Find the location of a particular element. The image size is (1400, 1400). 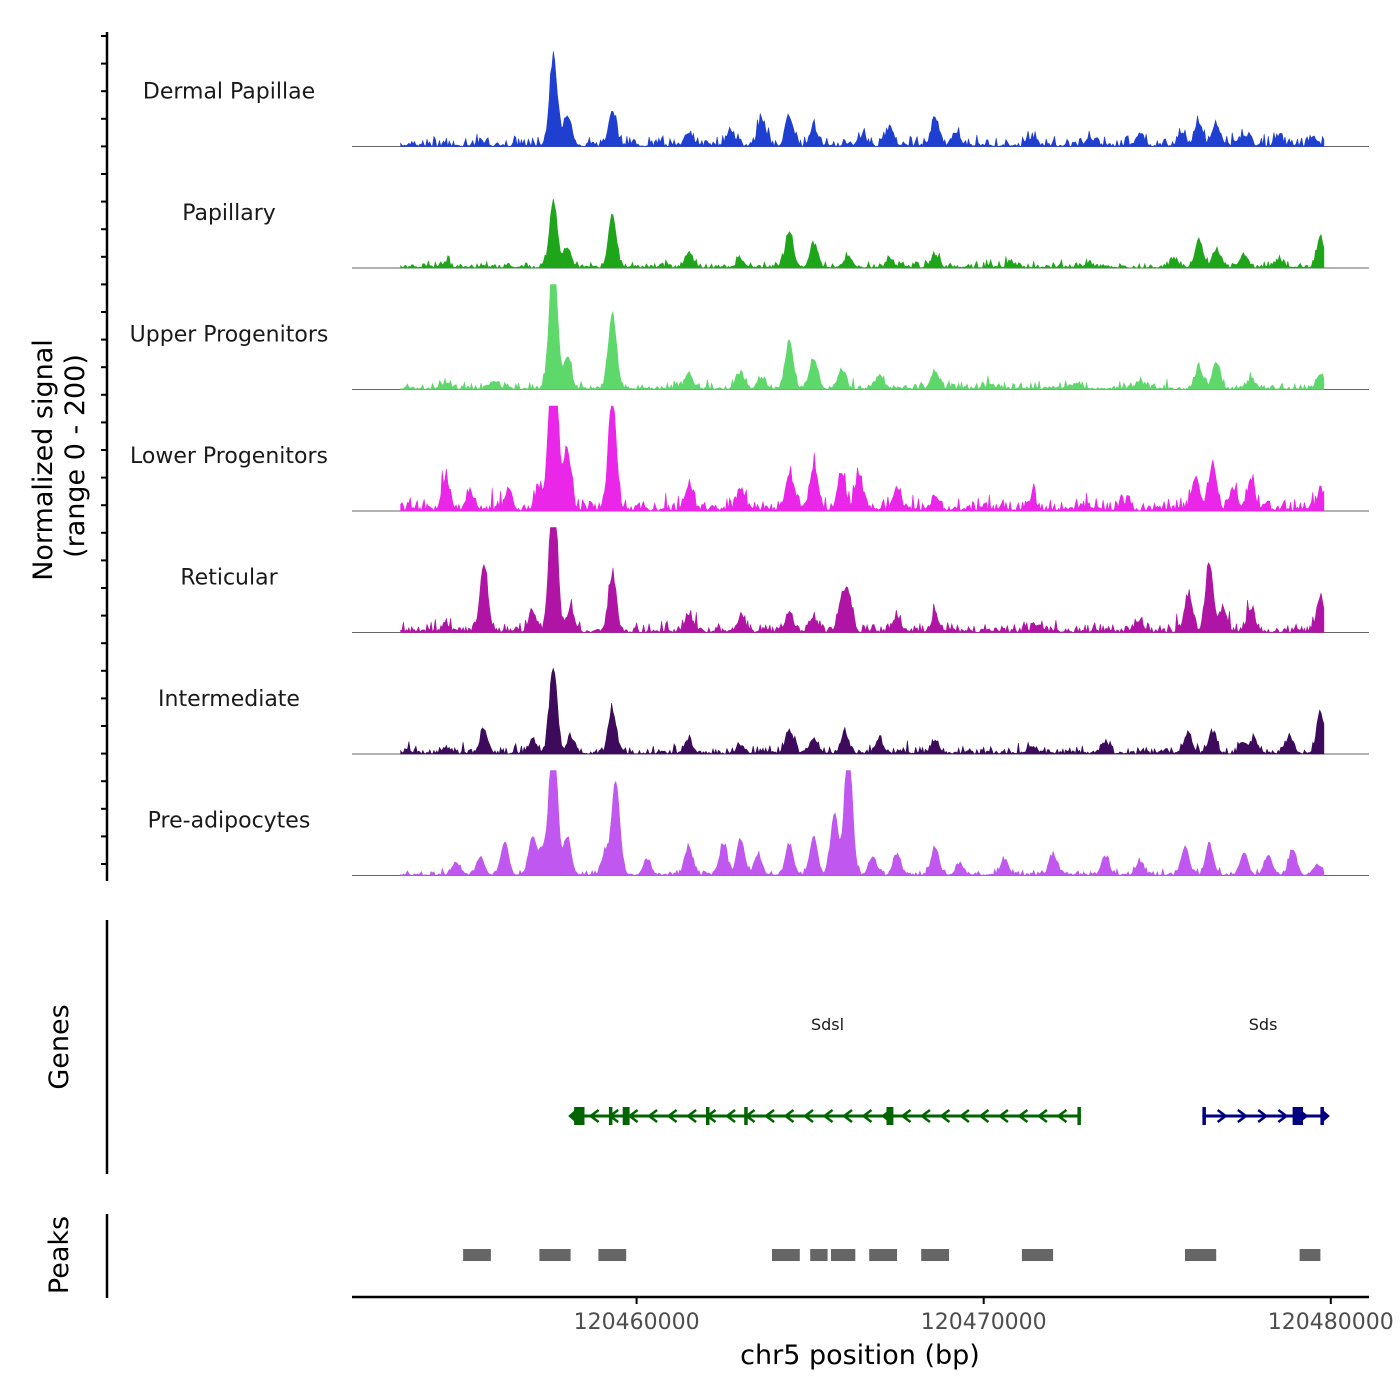

y-axis-title: Normalized signal is located at coordinates (43, 460).